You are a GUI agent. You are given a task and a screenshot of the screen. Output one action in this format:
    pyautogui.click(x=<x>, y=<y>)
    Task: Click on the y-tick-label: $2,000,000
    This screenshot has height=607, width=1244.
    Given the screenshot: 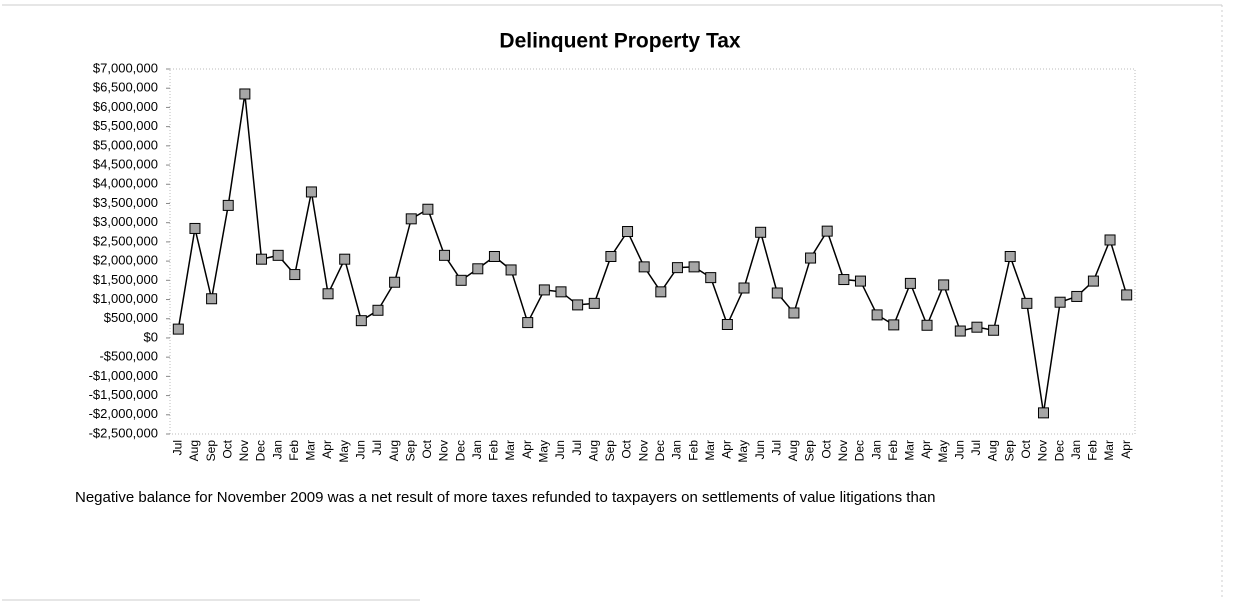 What is the action you would take?
    pyautogui.click(x=125, y=260)
    